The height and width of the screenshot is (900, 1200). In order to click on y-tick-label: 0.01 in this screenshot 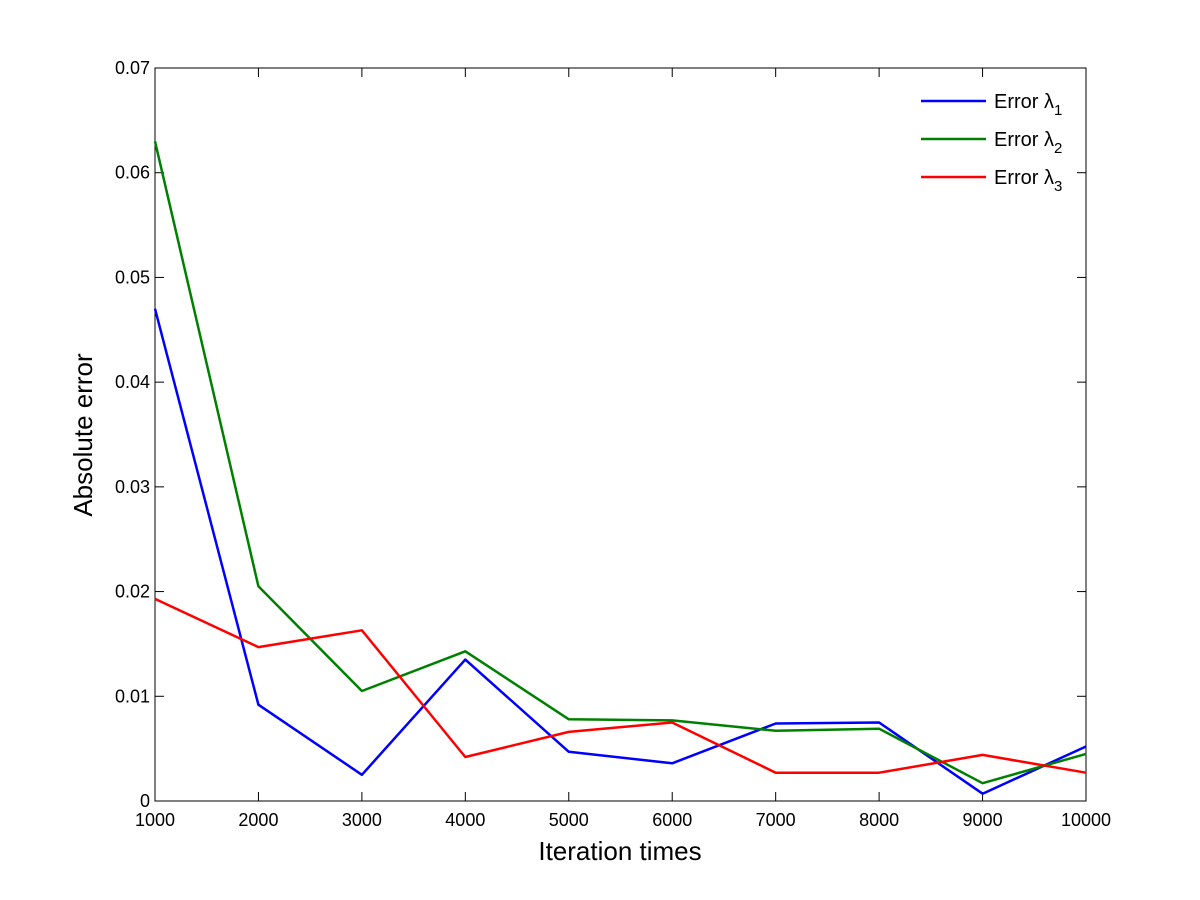, I will do `click(132, 696)`.